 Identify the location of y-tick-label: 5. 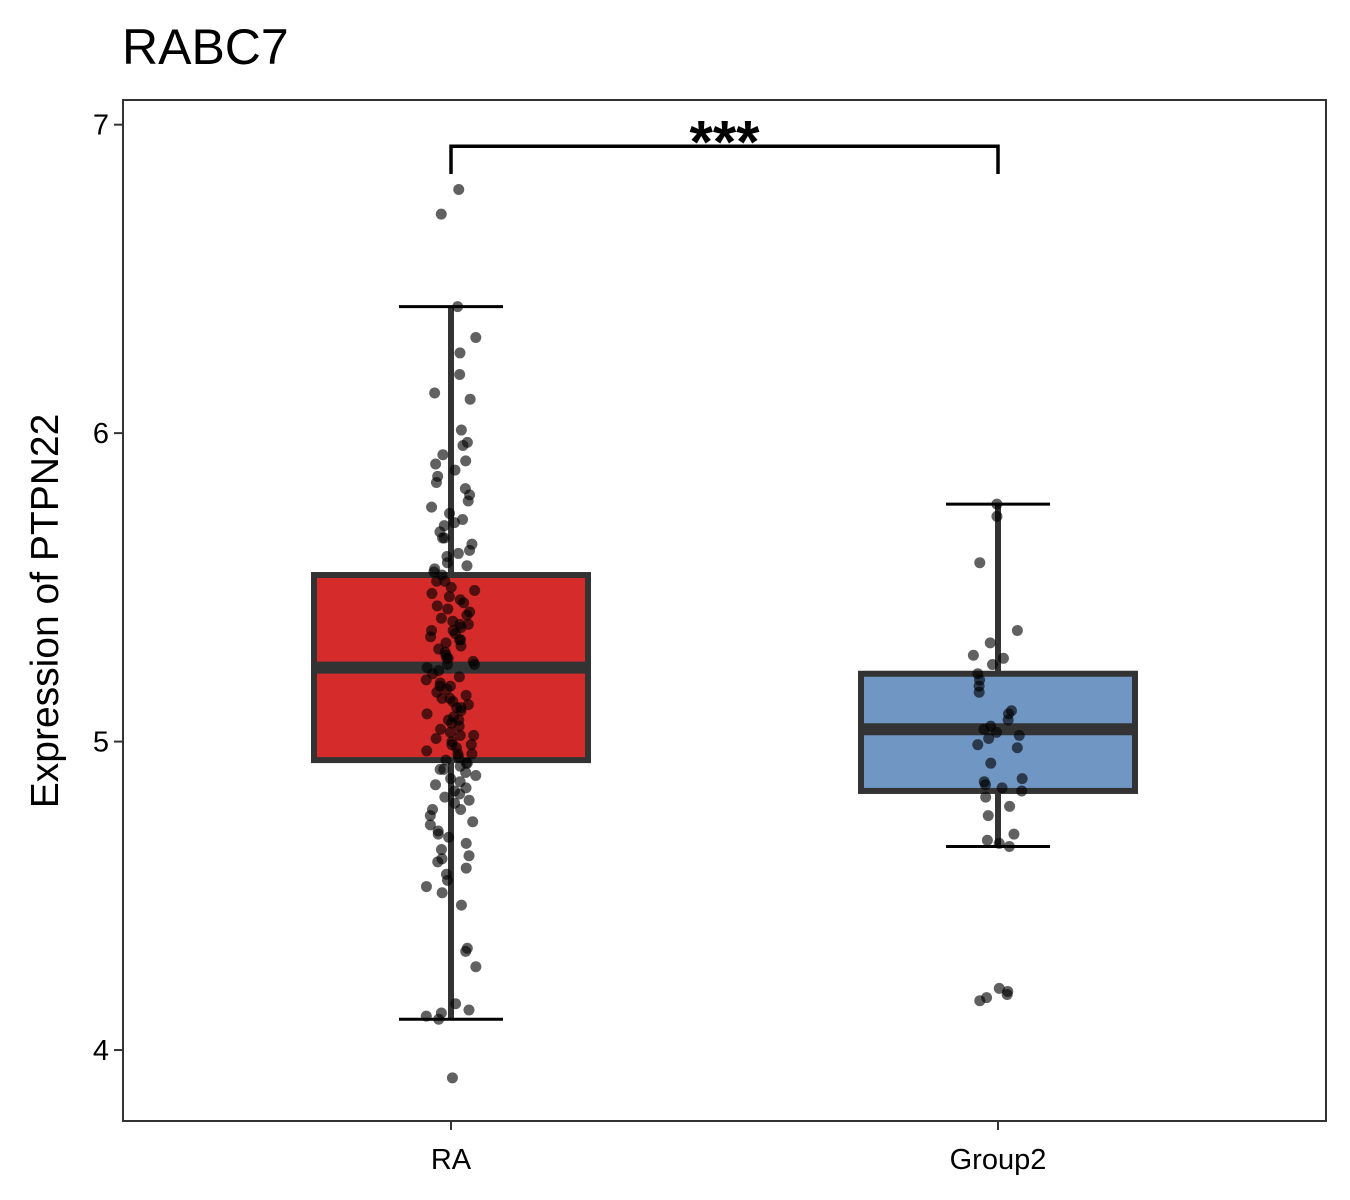
(101, 743).